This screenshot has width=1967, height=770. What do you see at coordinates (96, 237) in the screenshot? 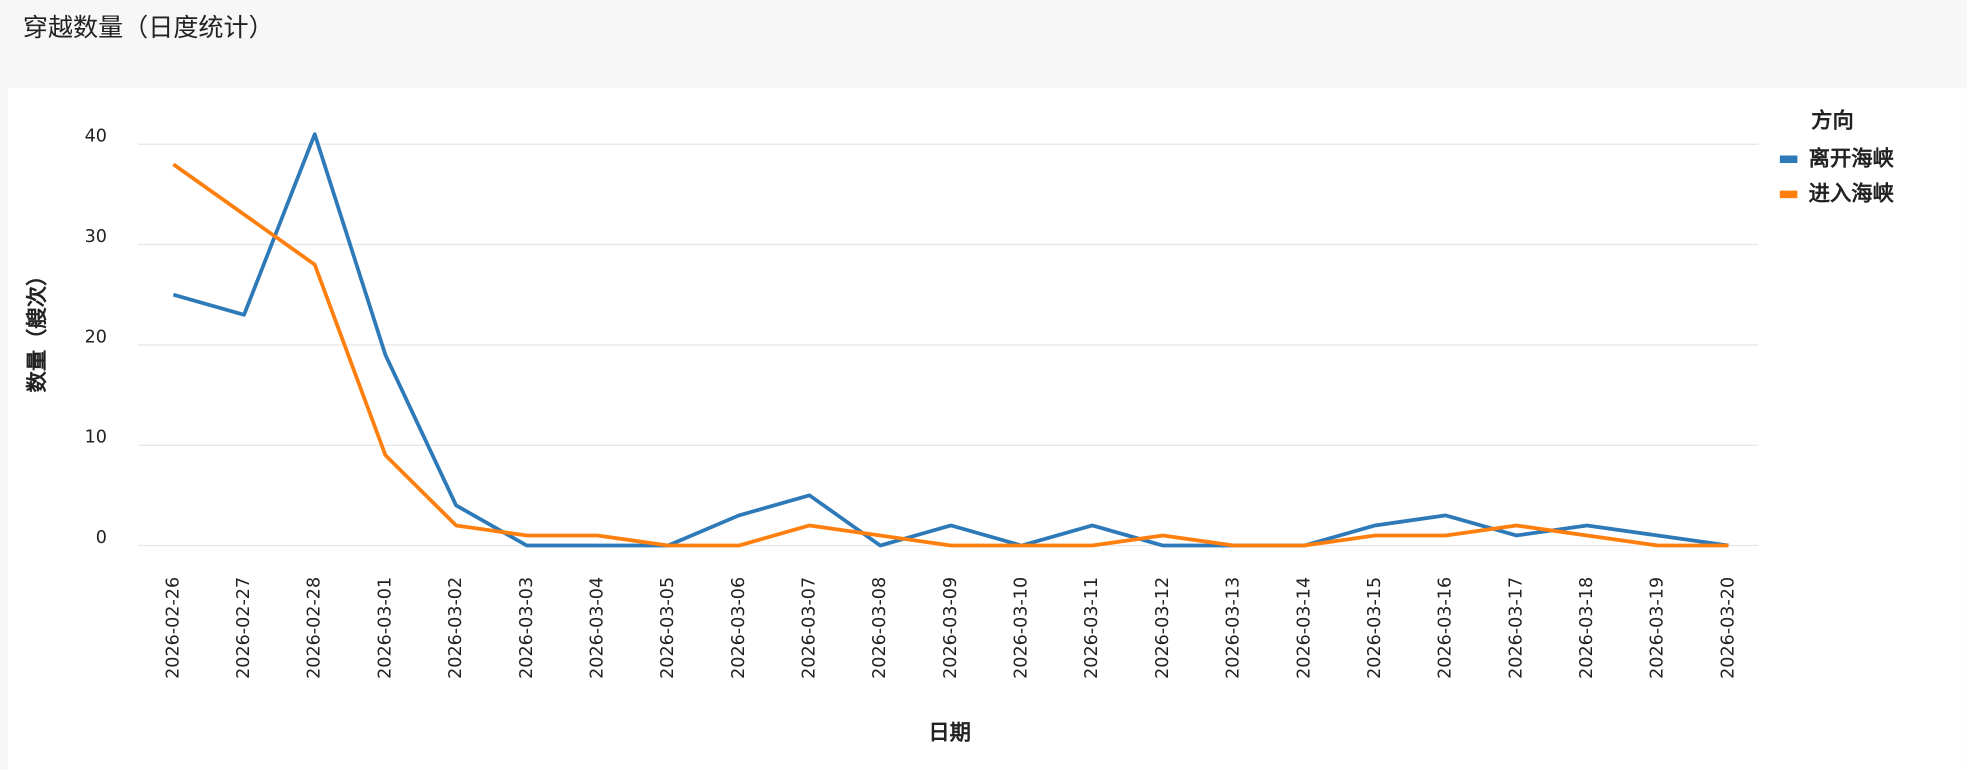
I see `y-tick-label: 30` at bounding box center [96, 237].